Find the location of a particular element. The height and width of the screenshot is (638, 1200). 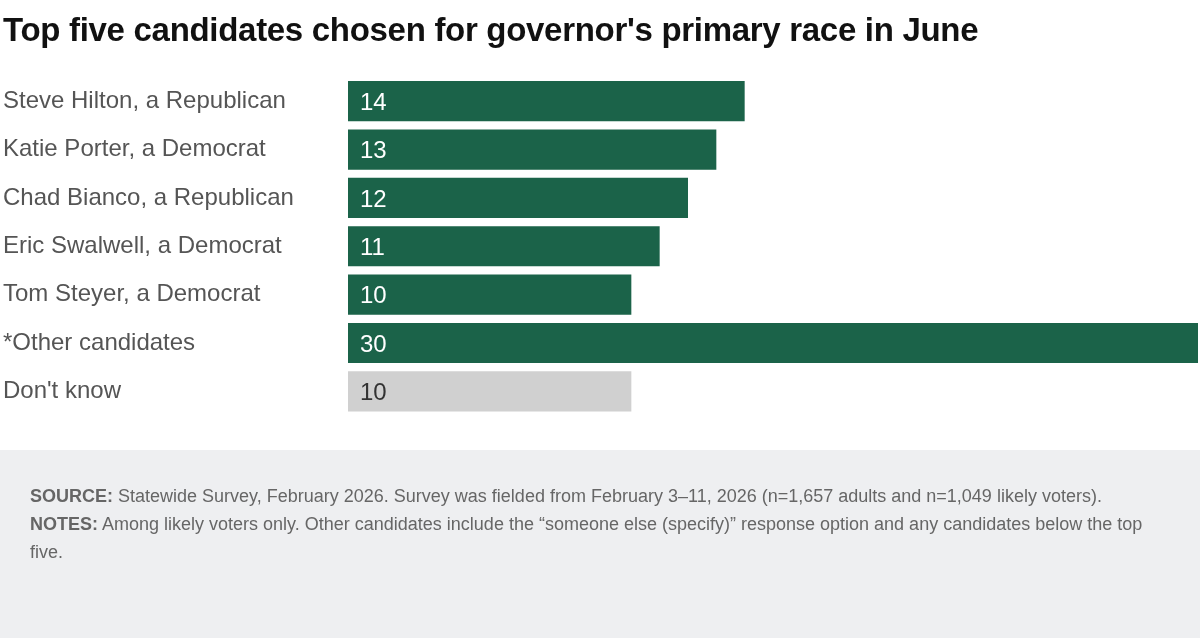

y-tick-label: *Other candidates is located at coordinates (99, 341).